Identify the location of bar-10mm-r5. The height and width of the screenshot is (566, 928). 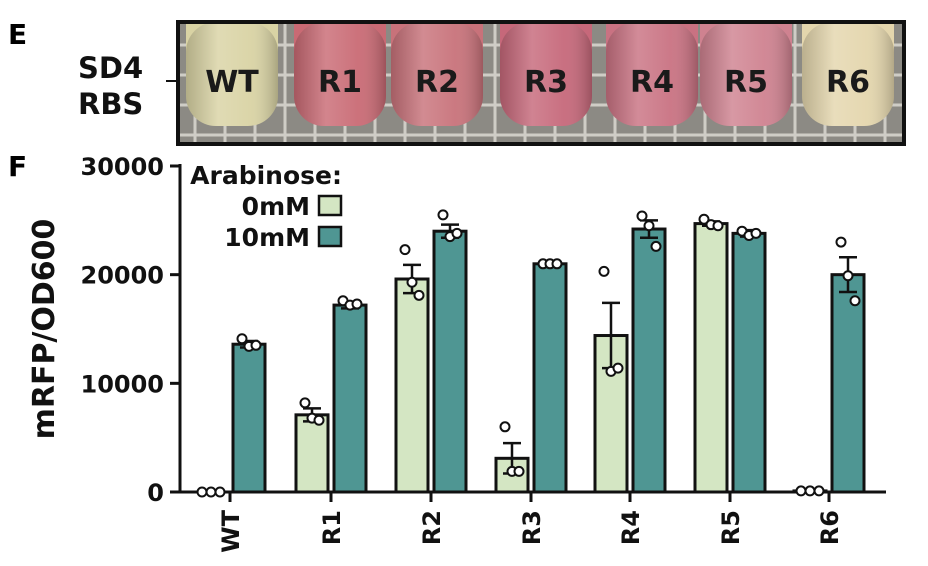
(749, 362).